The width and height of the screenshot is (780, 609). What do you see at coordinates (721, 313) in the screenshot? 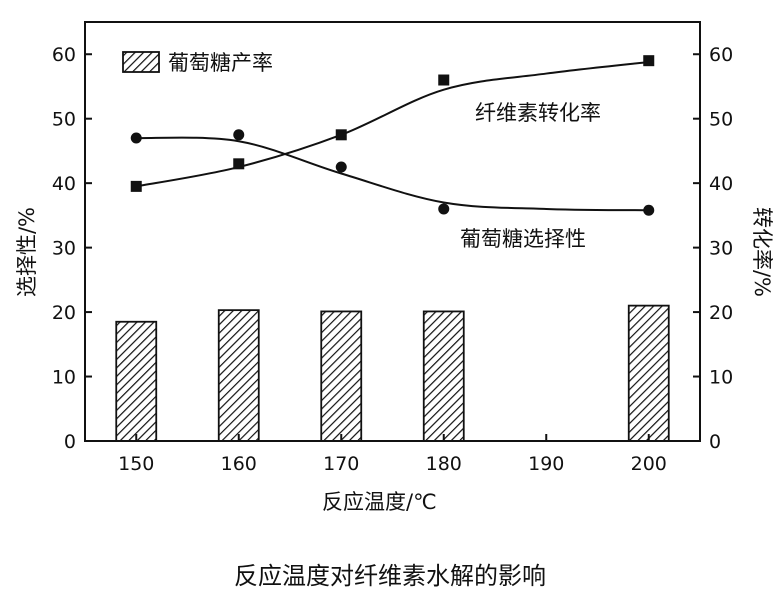
I see `y-right-tick-label: 20` at bounding box center [721, 313].